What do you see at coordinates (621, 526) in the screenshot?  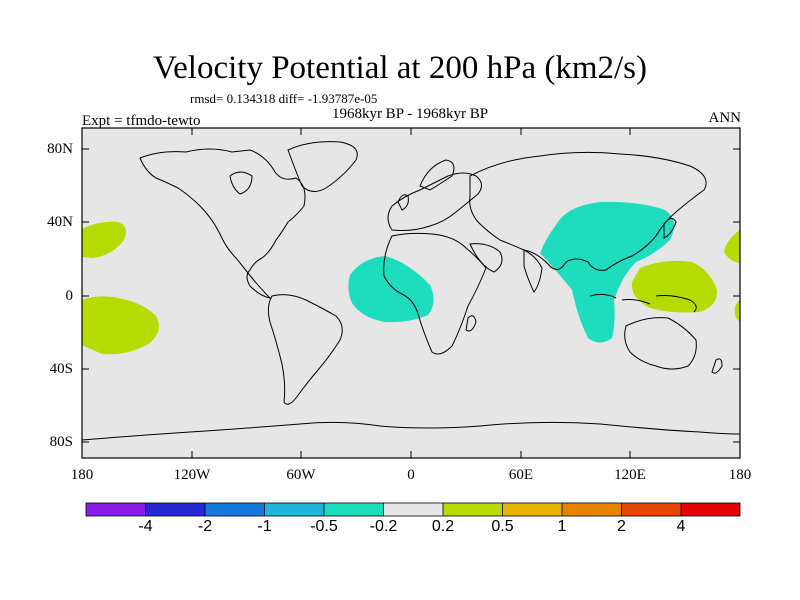 I see `colorbar-label-9: 2` at bounding box center [621, 526].